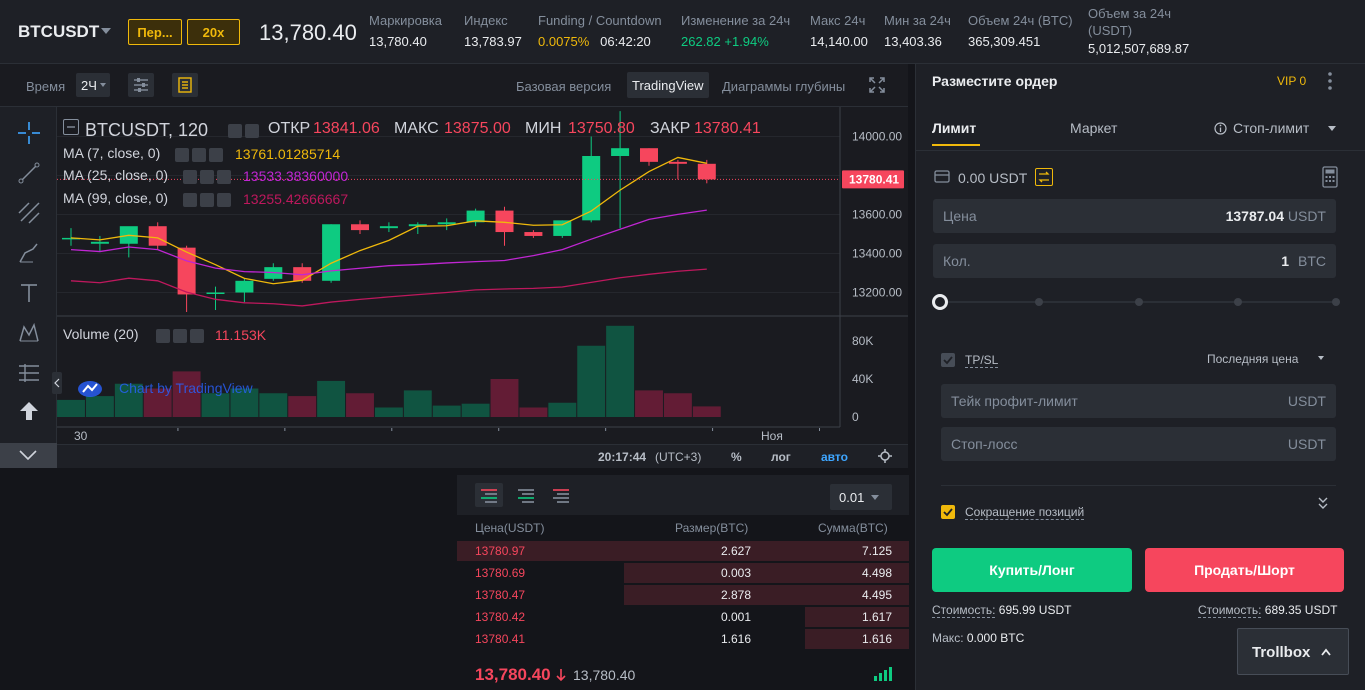  What do you see at coordinates (735, 639) in the screenshot?
I see `ob-size: 1.616` at bounding box center [735, 639].